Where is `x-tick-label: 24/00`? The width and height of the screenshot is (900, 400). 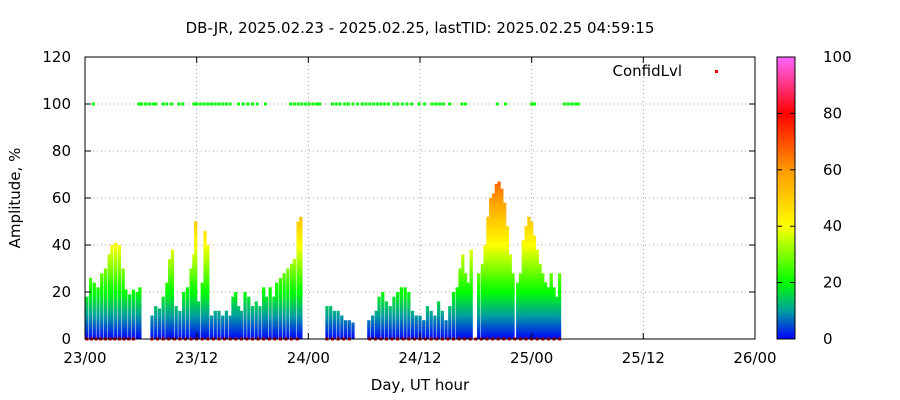 x-tick-label: 24/00 is located at coordinates (308, 358).